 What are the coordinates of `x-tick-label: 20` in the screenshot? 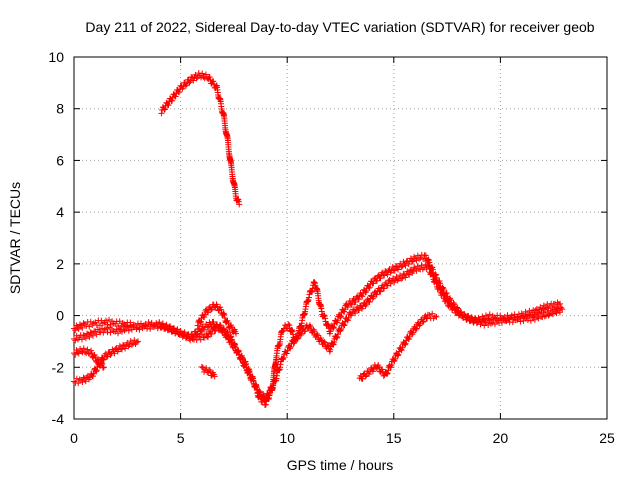 It's located at (501, 438).